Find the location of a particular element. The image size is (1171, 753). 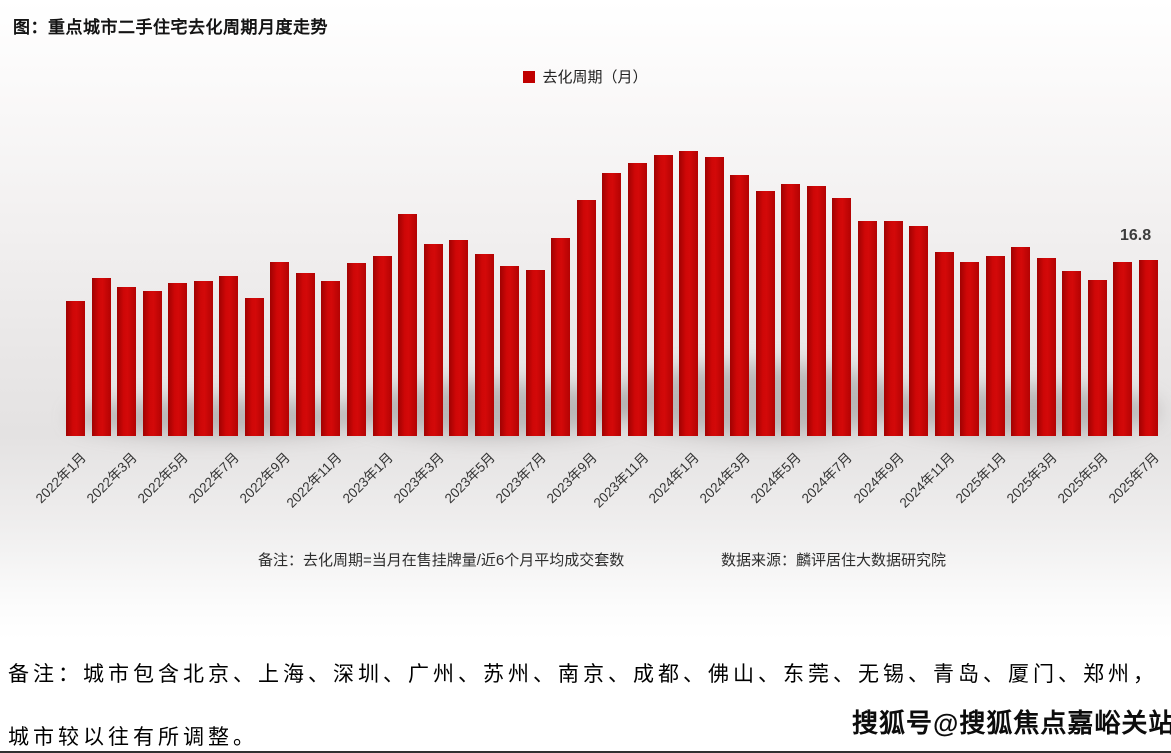

chart-title: 图：重点城市二手住宅去化周期月度走势 is located at coordinates (170, 27).